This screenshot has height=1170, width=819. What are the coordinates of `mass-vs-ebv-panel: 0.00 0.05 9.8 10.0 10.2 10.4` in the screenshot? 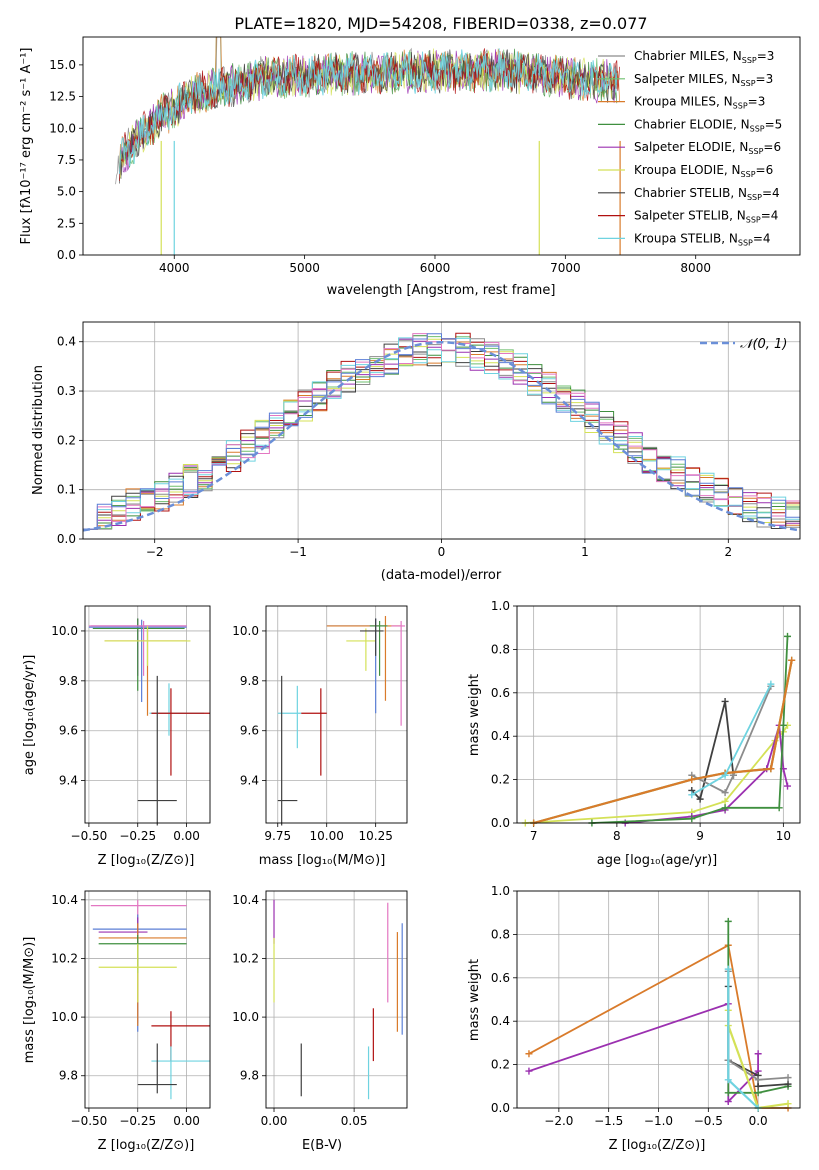 It's located at (320, 1009).